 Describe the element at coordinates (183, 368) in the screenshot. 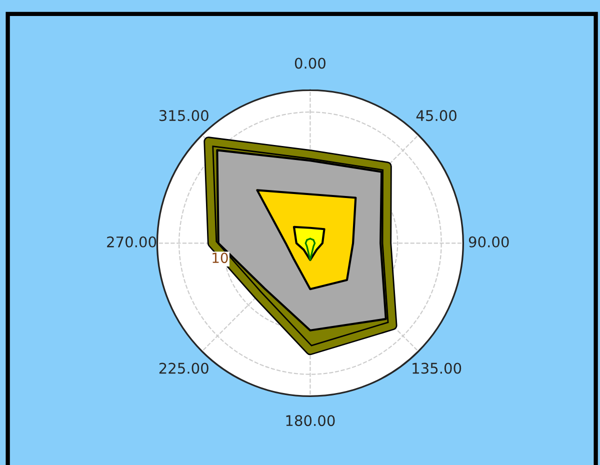

I see `spoke-label: 225.00` at that location.